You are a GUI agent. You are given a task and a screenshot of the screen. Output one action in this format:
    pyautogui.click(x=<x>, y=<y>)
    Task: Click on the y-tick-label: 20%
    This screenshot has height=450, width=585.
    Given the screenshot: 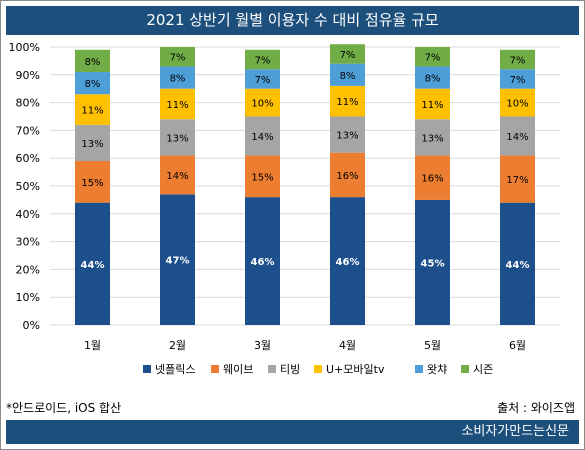 What is the action you would take?
    pyautogui.click(x=28, y=269)
    